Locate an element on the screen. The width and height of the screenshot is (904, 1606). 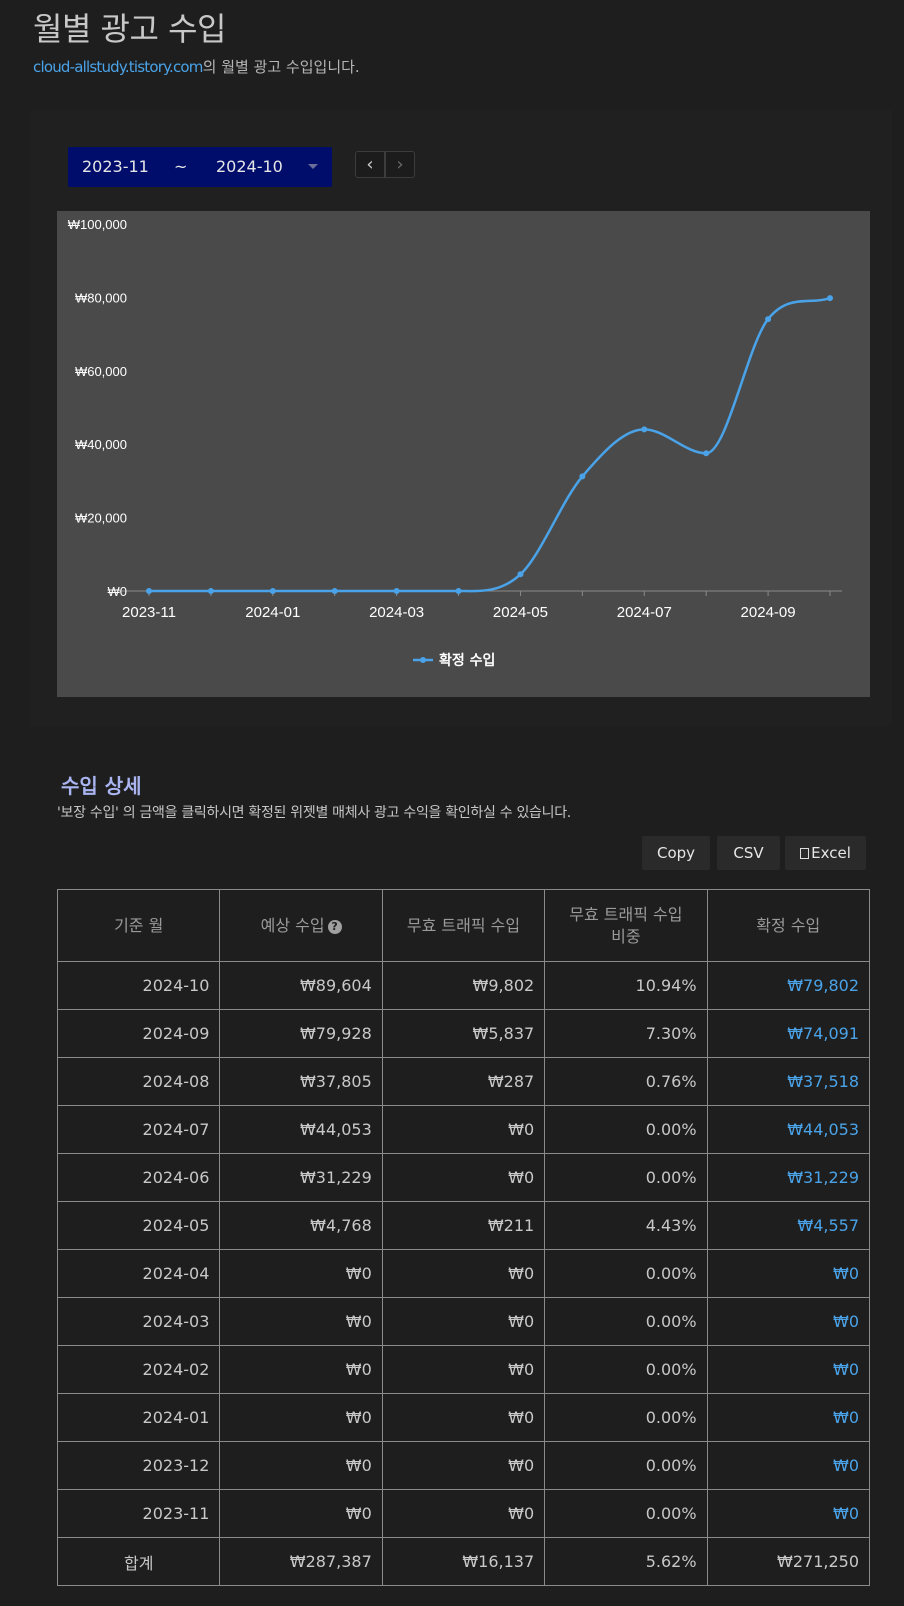
cell-expected: ₩37,805 is located at coordinates (301, 1081).